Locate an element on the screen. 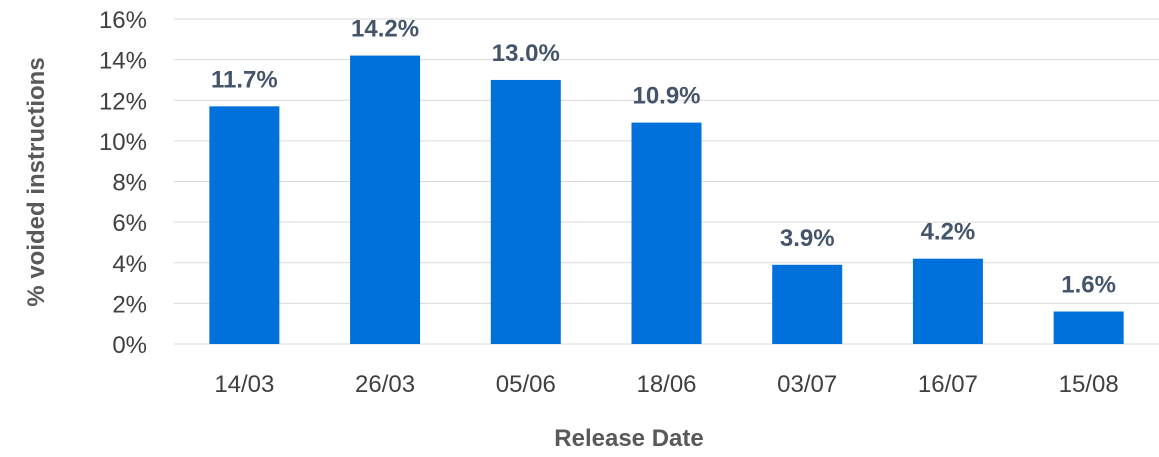  data-label: 1.6% is located at coordinates (1088, 285).